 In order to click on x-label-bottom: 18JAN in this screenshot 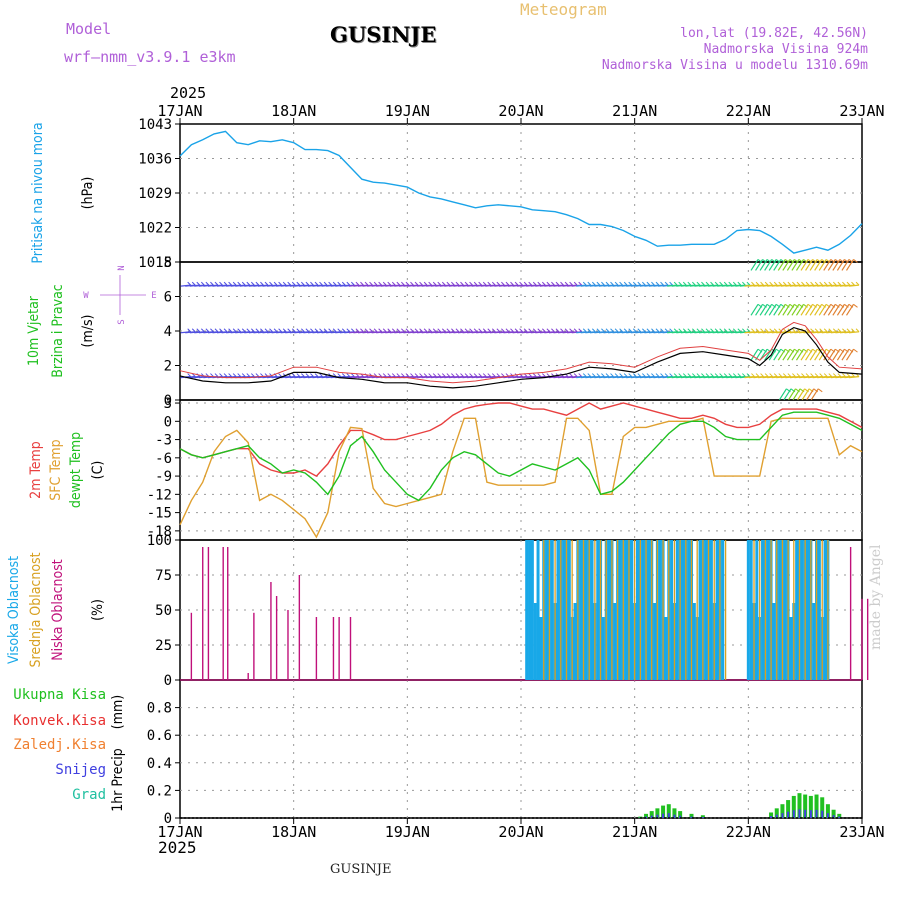, I will do `click(293, 832)`.